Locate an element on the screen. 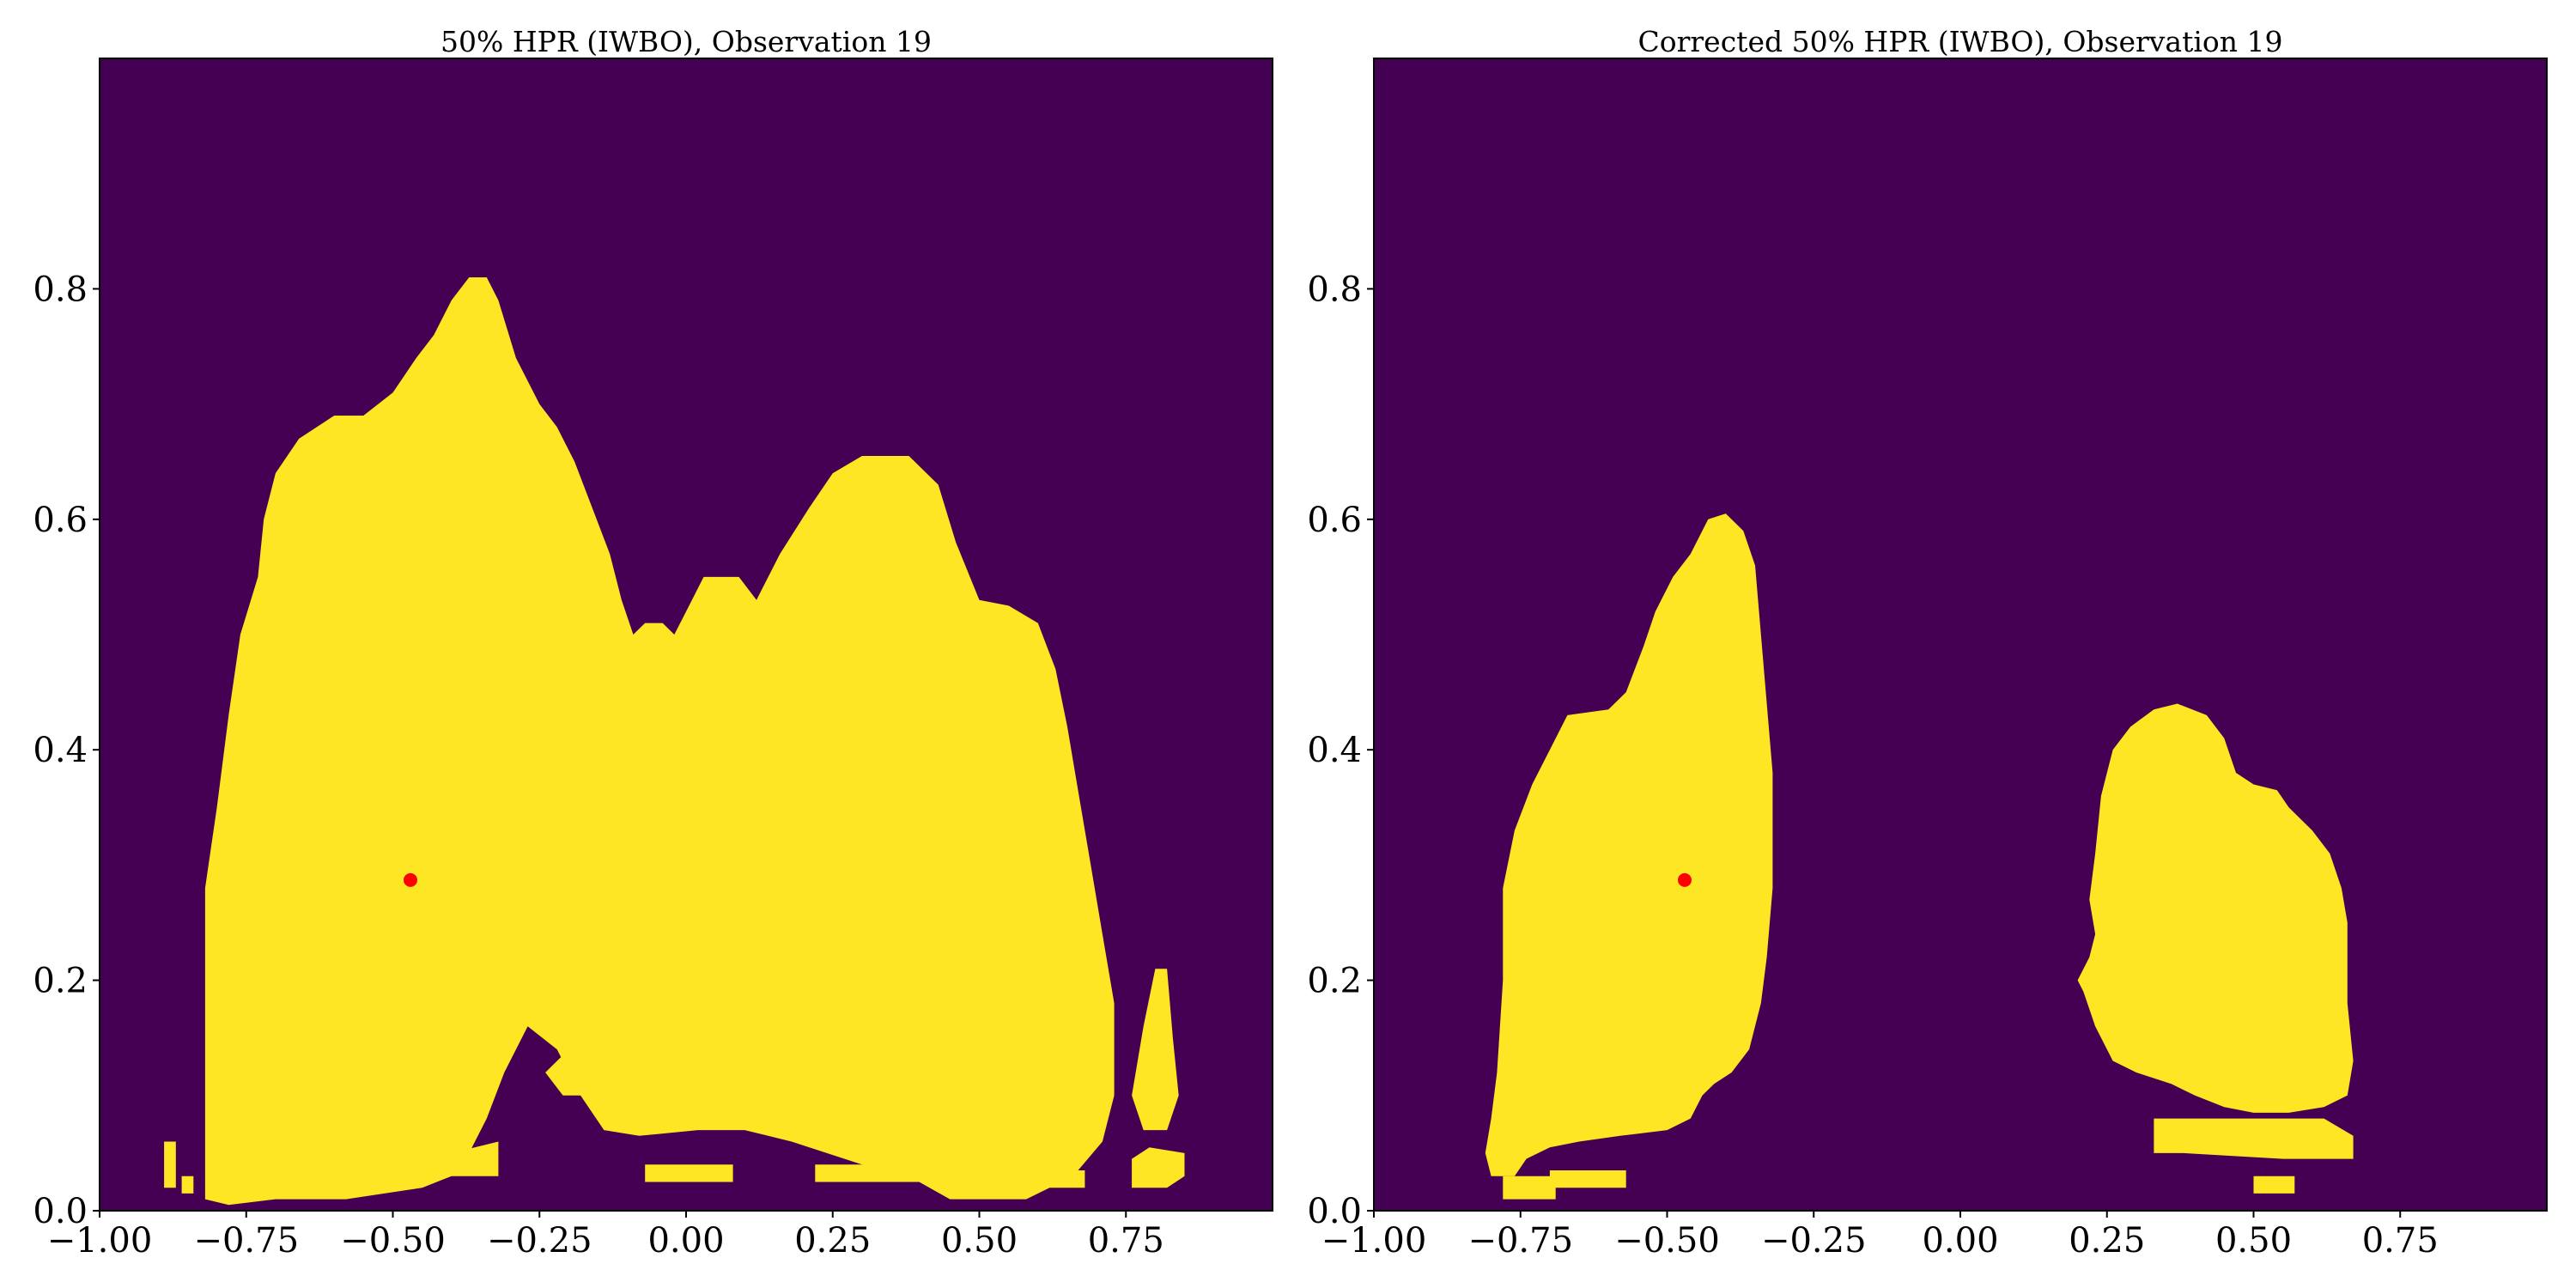  y-tick-label-left-0: 0.0 is located at coordinates (61, 1211).